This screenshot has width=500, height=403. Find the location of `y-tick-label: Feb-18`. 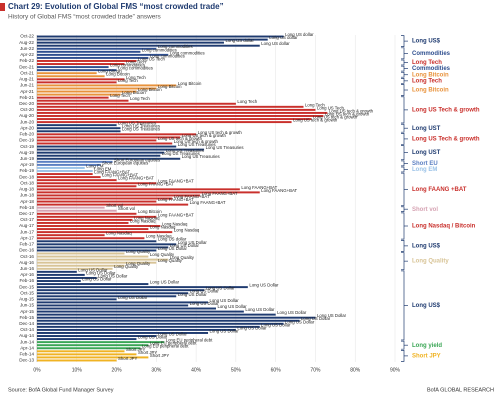

y-tick-label: Feb-18 is located at coordinates (26, 207).